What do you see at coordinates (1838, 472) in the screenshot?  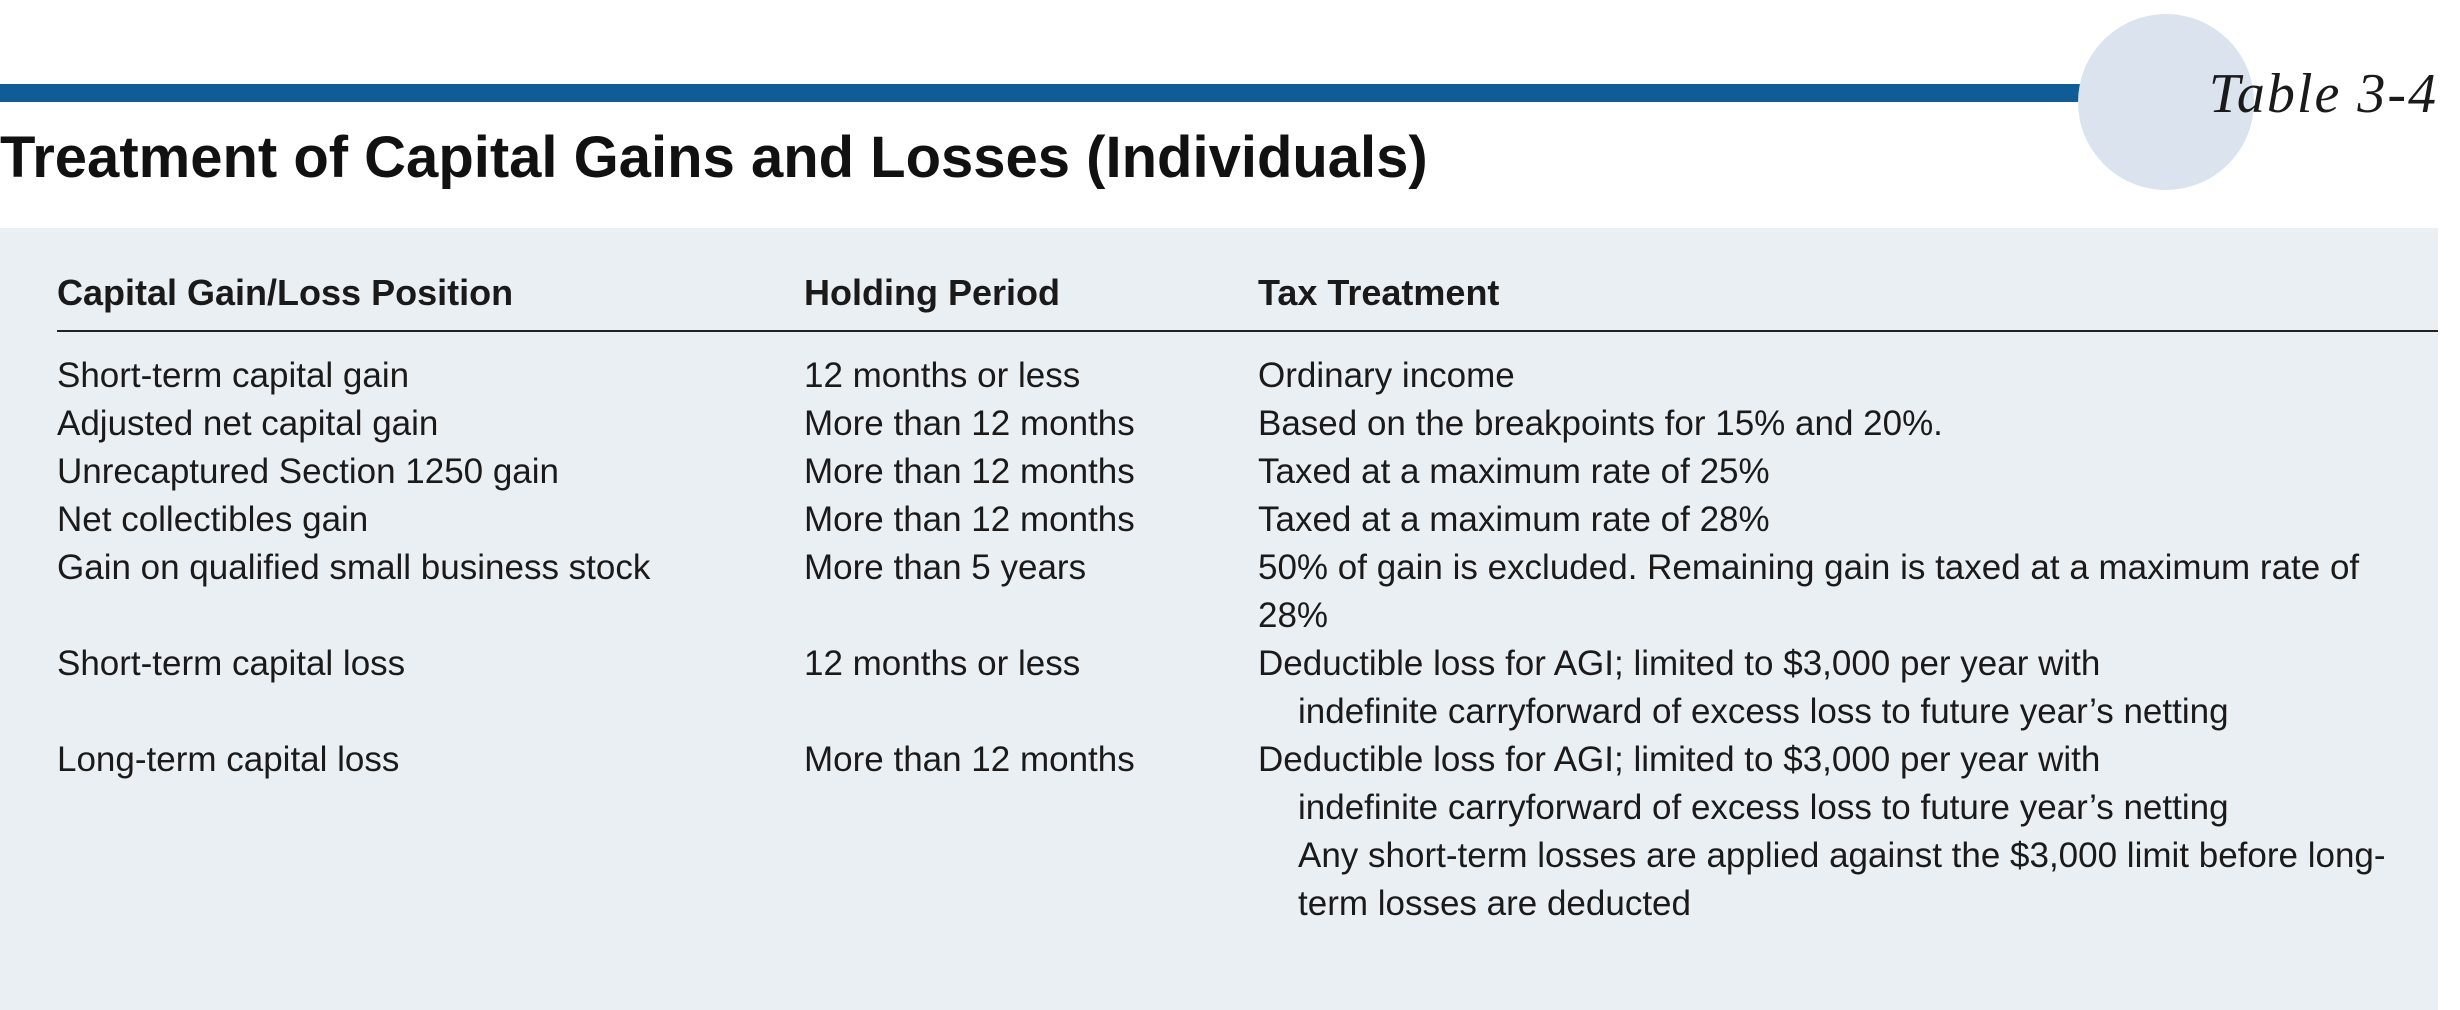 I see `tax-treatment-cell: Taxed at a maximum rate of 25%` at bounding box center [1838, 472].